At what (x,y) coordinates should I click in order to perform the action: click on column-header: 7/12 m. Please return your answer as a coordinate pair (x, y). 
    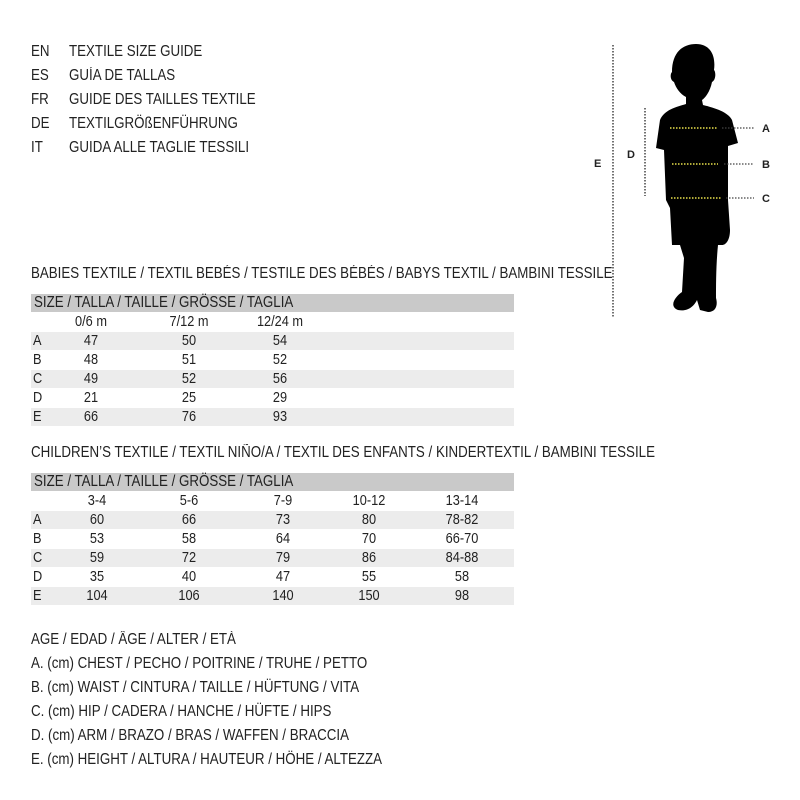
    Looking at the image, I should click on (189, 322).